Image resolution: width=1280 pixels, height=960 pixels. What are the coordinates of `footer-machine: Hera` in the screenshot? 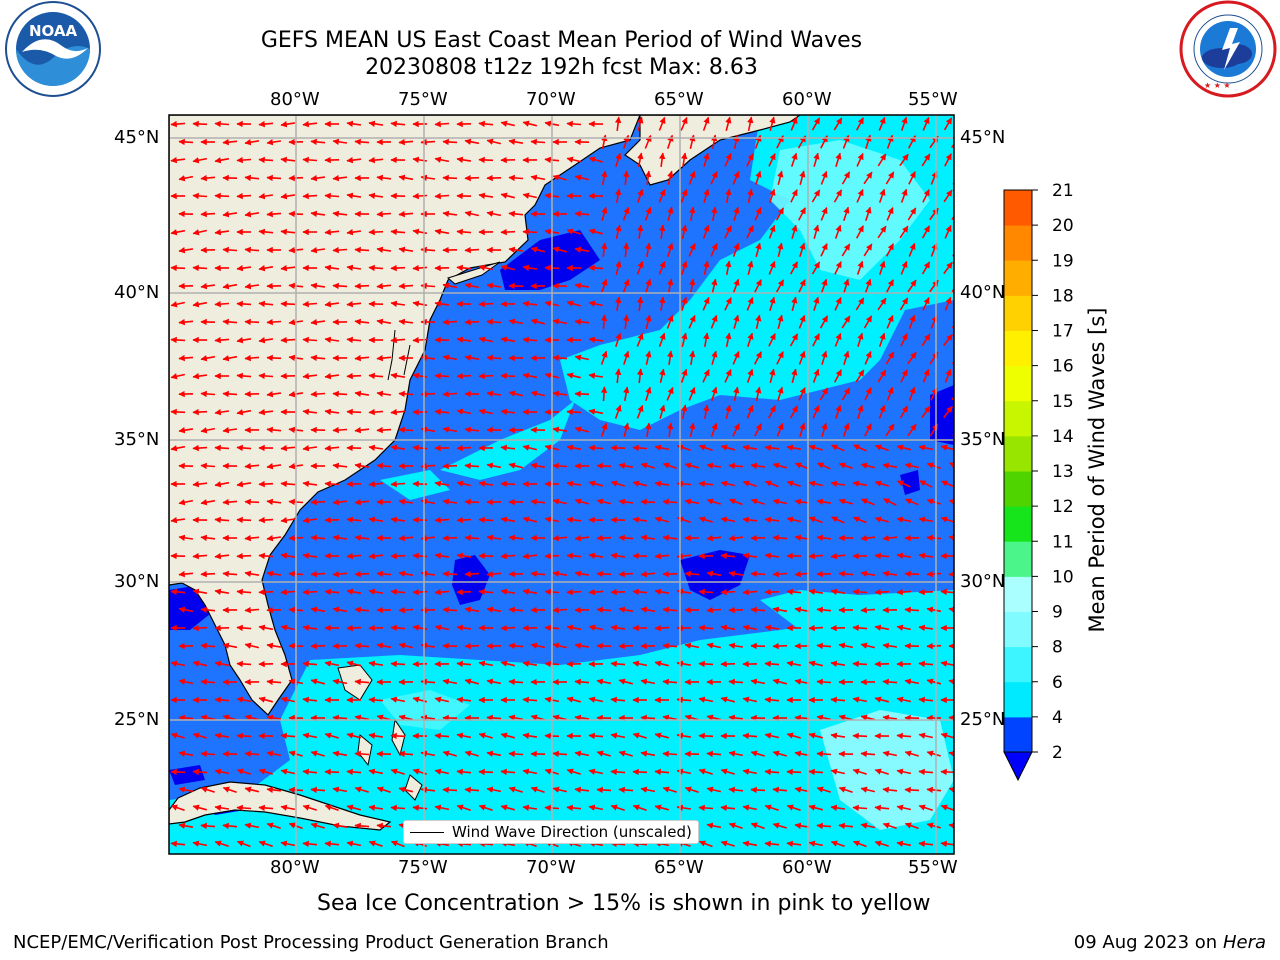 It's located at (1244, 942).